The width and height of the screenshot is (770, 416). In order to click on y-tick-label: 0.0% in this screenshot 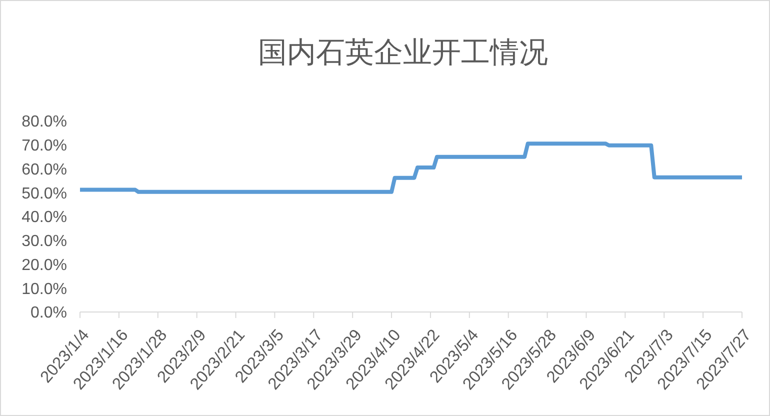, I will do `click(48, 313)`.